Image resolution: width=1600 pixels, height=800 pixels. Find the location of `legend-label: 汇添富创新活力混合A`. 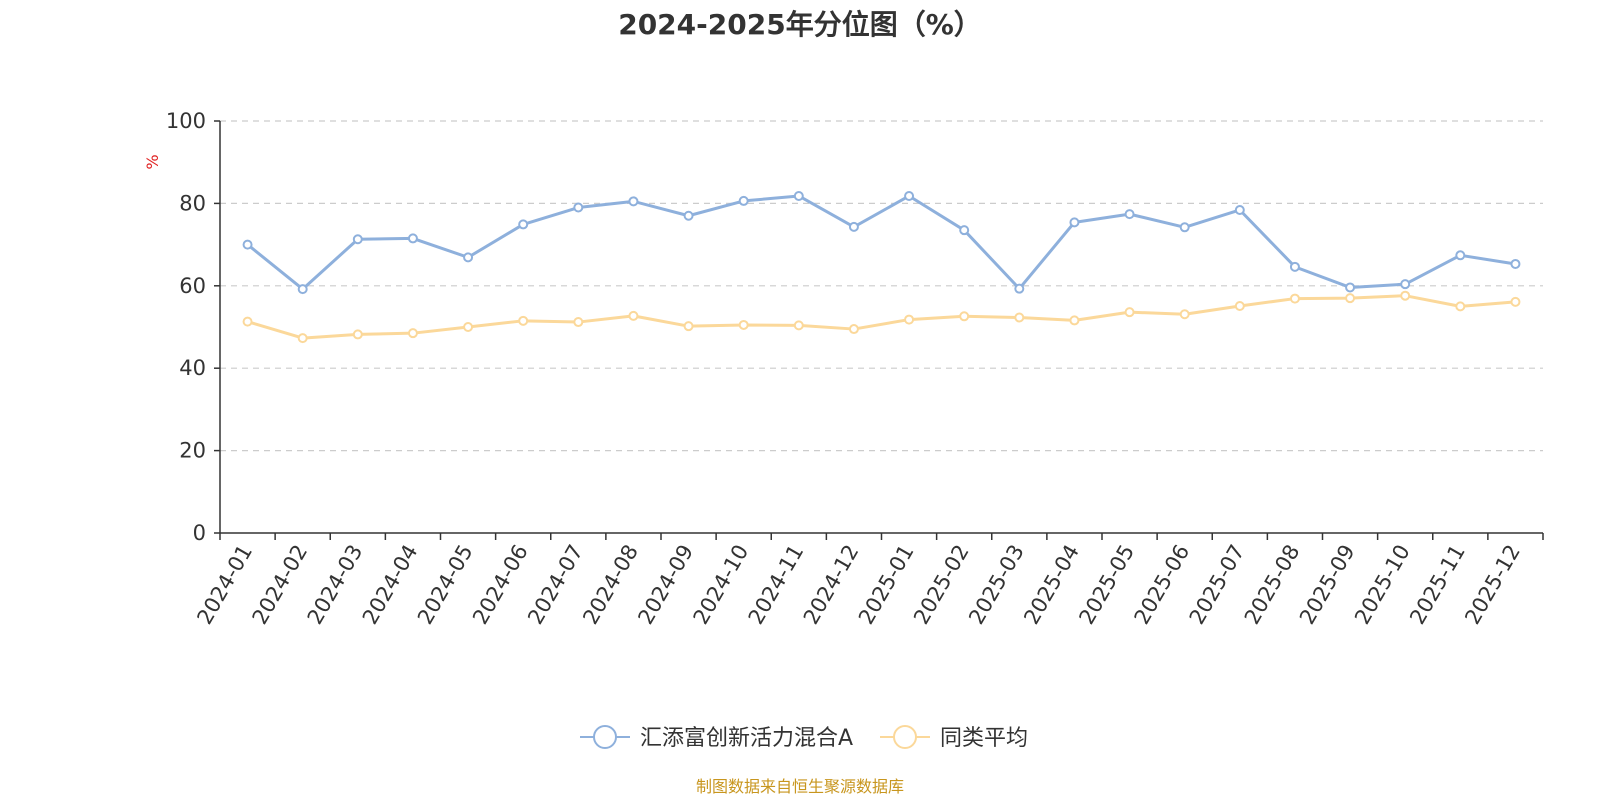

legend-label: 汇添富创新活力混合A is located at coordinates (746, 738).